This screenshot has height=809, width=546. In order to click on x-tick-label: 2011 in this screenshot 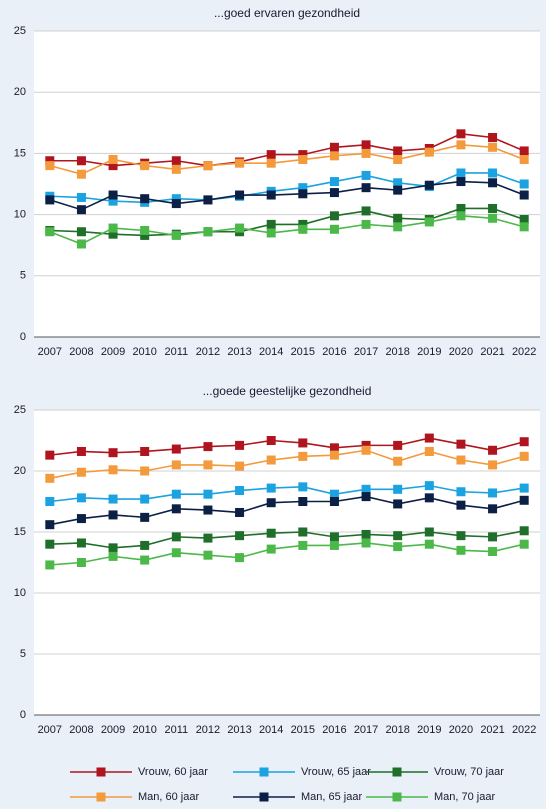, I will do `click(176, 730)`.